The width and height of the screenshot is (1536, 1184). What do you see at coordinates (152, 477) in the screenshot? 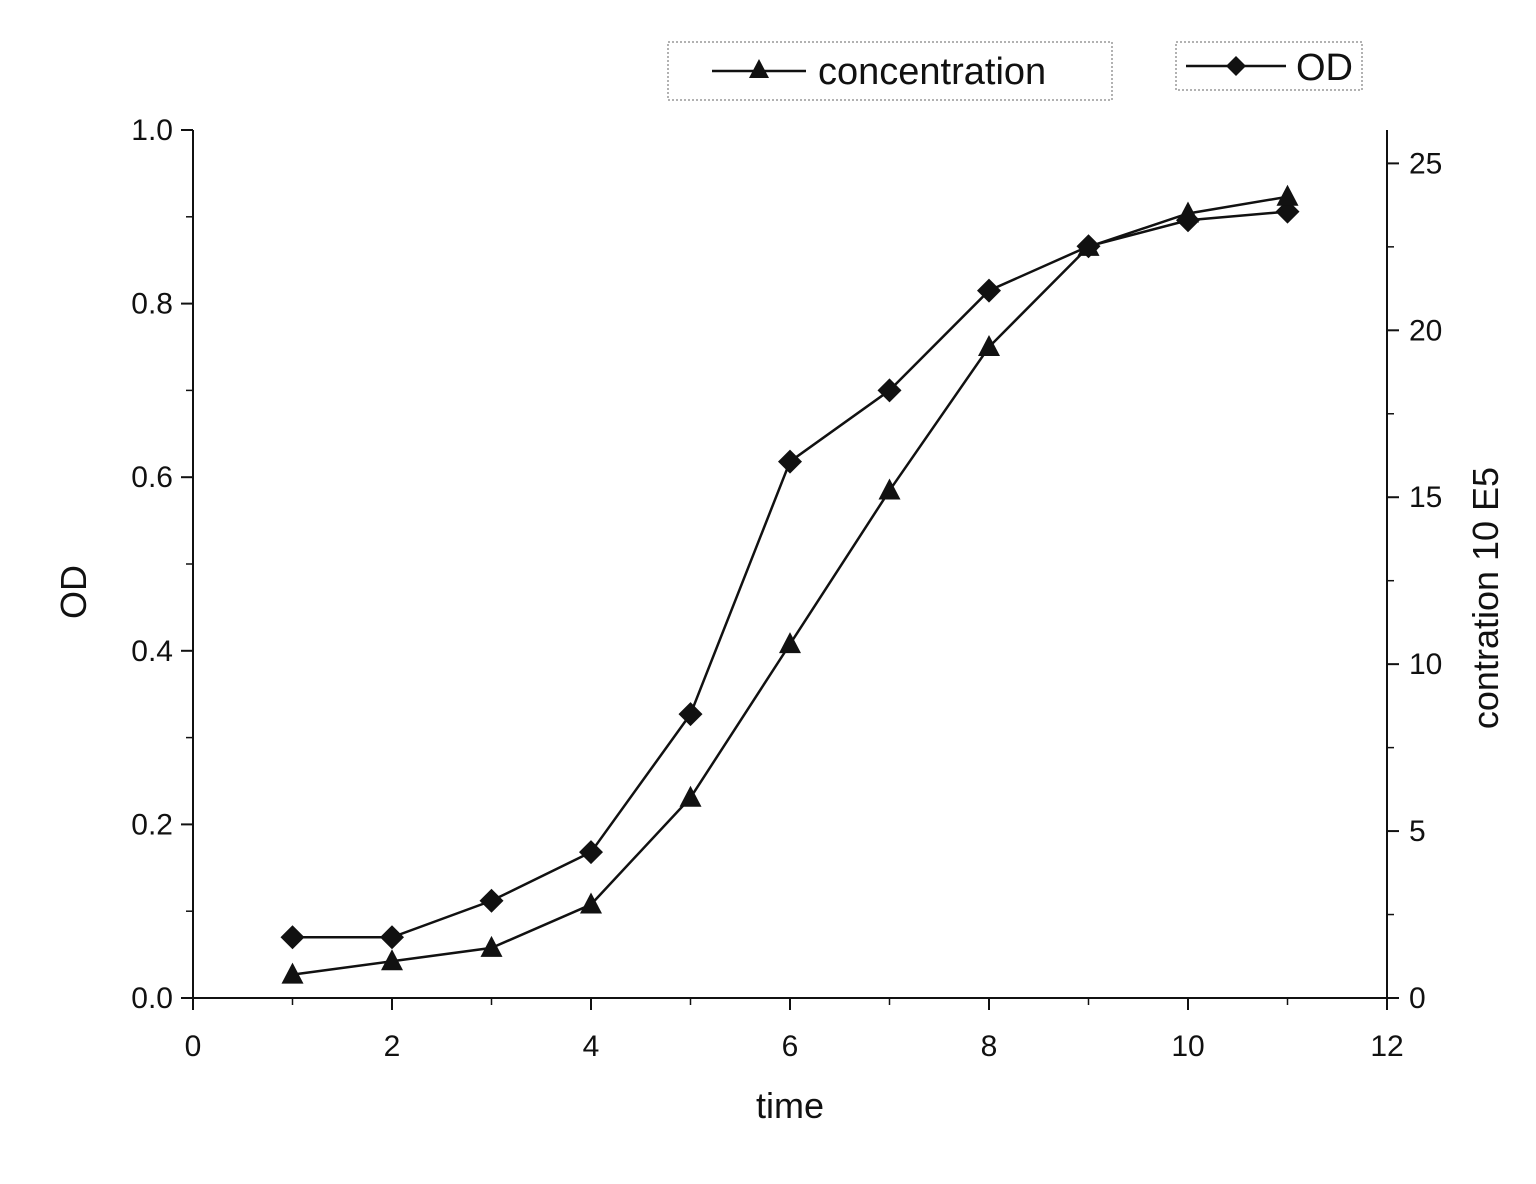
I see `y-left-tick-label-0.6: 0.6` at bounding box center [152, 477].